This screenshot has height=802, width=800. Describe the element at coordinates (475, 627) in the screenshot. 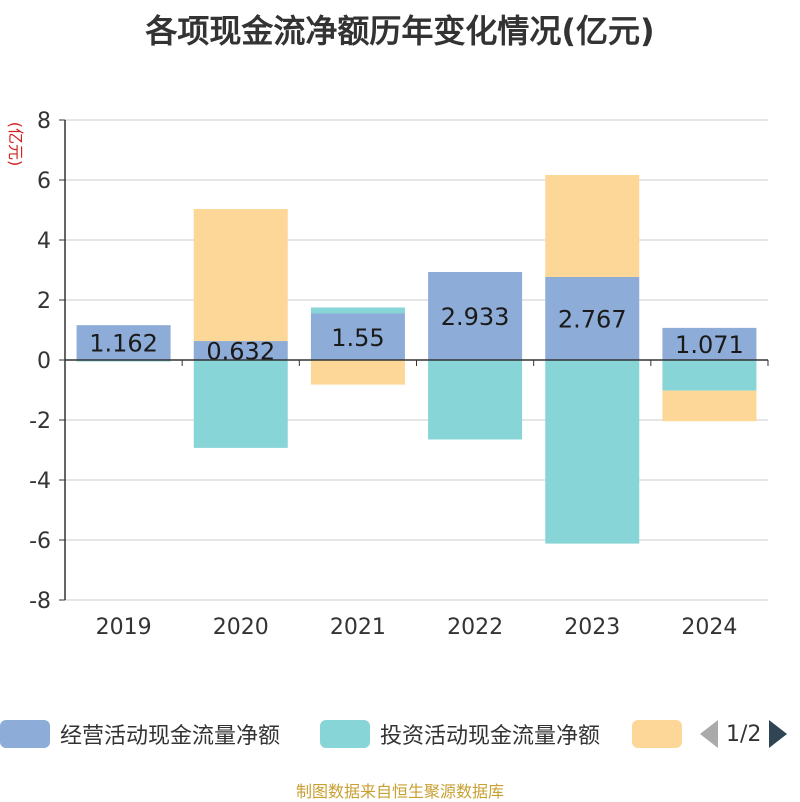

I see `x-tick-label: 2022` at that location.